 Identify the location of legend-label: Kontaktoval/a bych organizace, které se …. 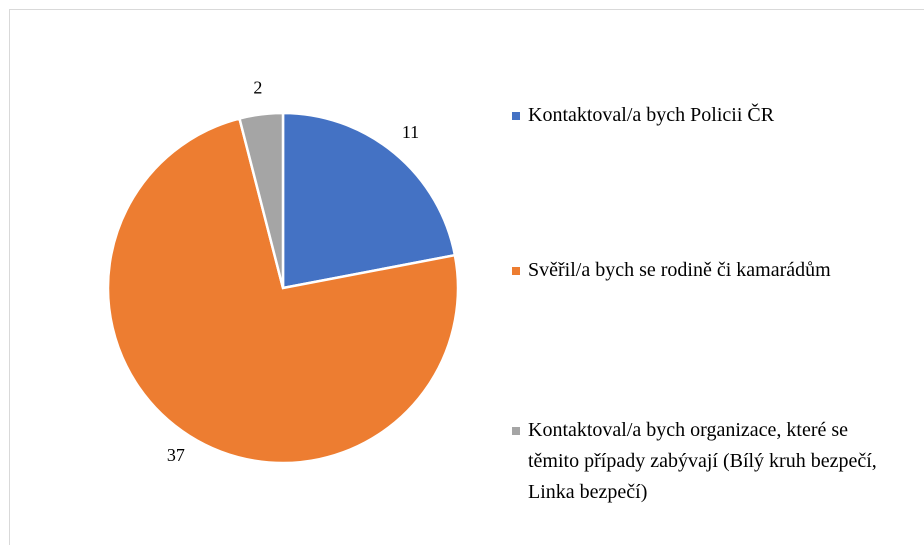
(702, 461).